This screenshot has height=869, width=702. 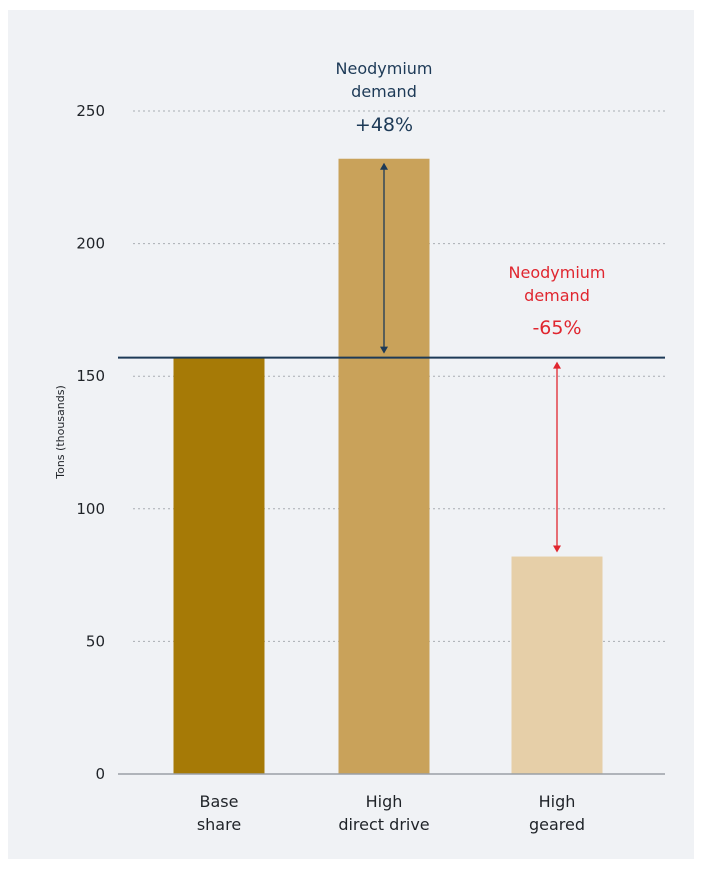 What do you see at coordinates (60, 432) in the screenshot?
I see `y-axis-label: Tons (thousands)` at bounding box center [60, 432].